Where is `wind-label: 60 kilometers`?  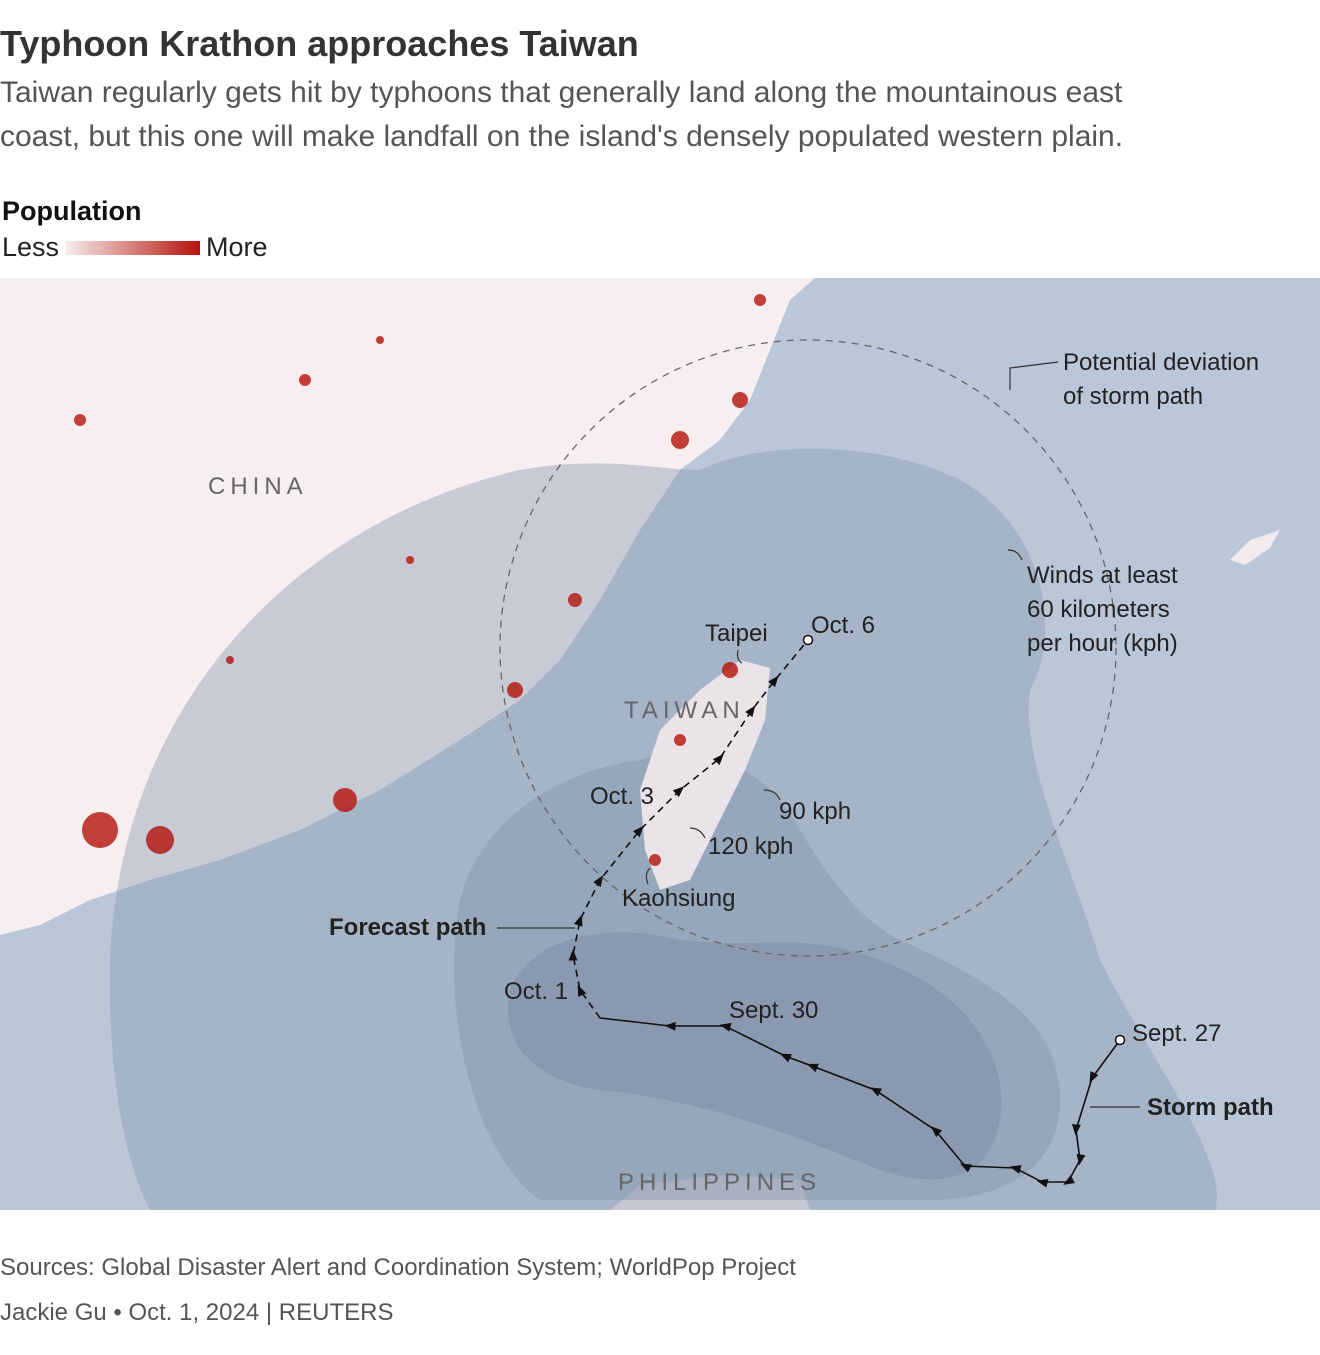 wind-label: 60 kilometers is located at coordinates (1098, 609).